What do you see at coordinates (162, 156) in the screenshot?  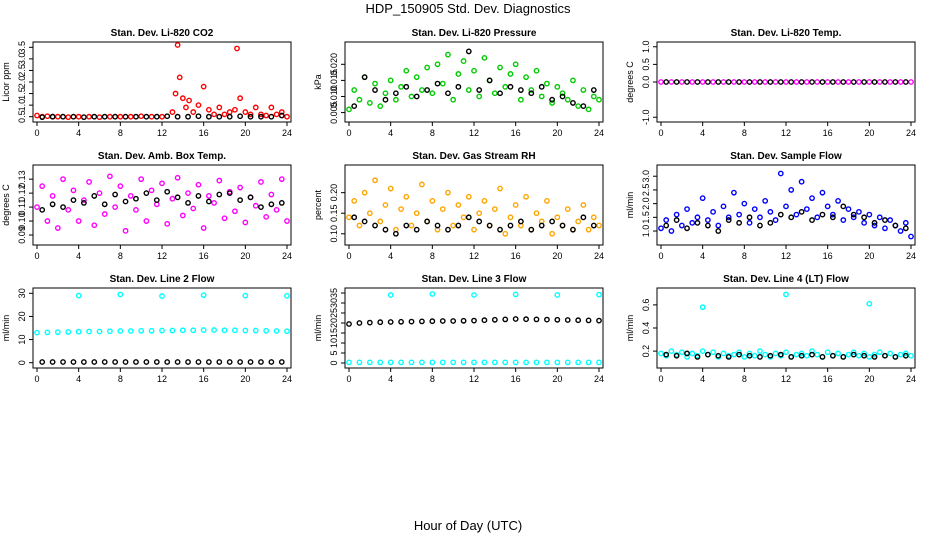 I see `panel-title: Stan. Dev. Amb. Box Temp.` at bounding box center [162, 156].